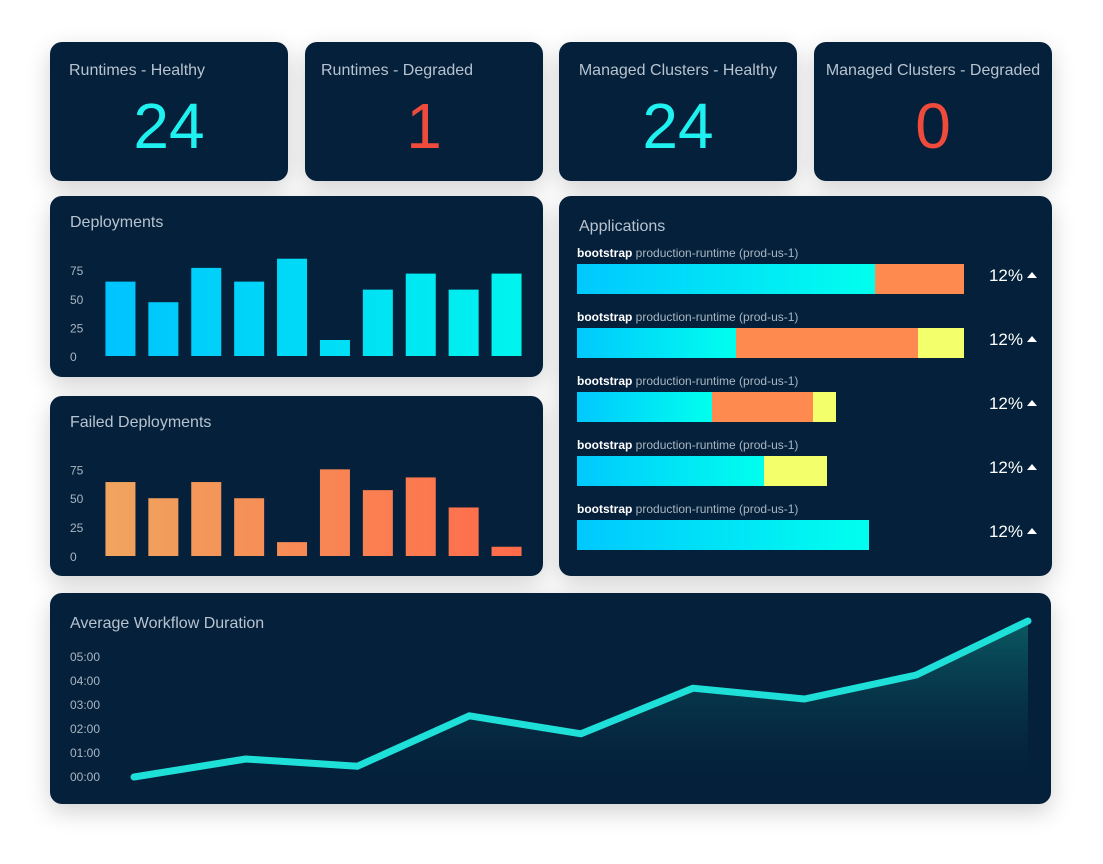  What do you see at coordinates (85, 681) in the screenshot?
I see `y-tick-label: 04:00` at bounding box center [85, 681].